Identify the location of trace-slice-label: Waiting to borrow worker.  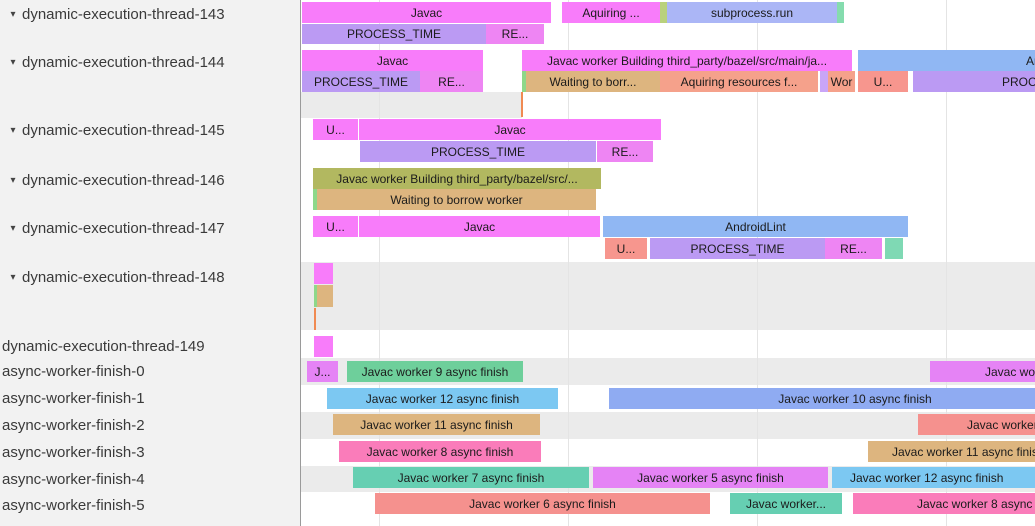
(456, 199).